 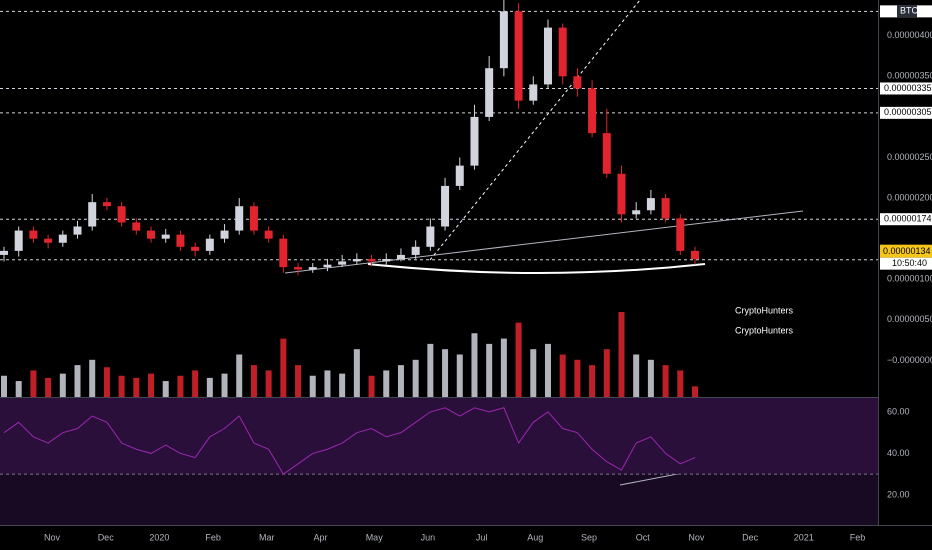 What do you see at coordinates (375, 537) in the screenshot?
I see `x-tick-label: May` at bounding box center [375, 537].